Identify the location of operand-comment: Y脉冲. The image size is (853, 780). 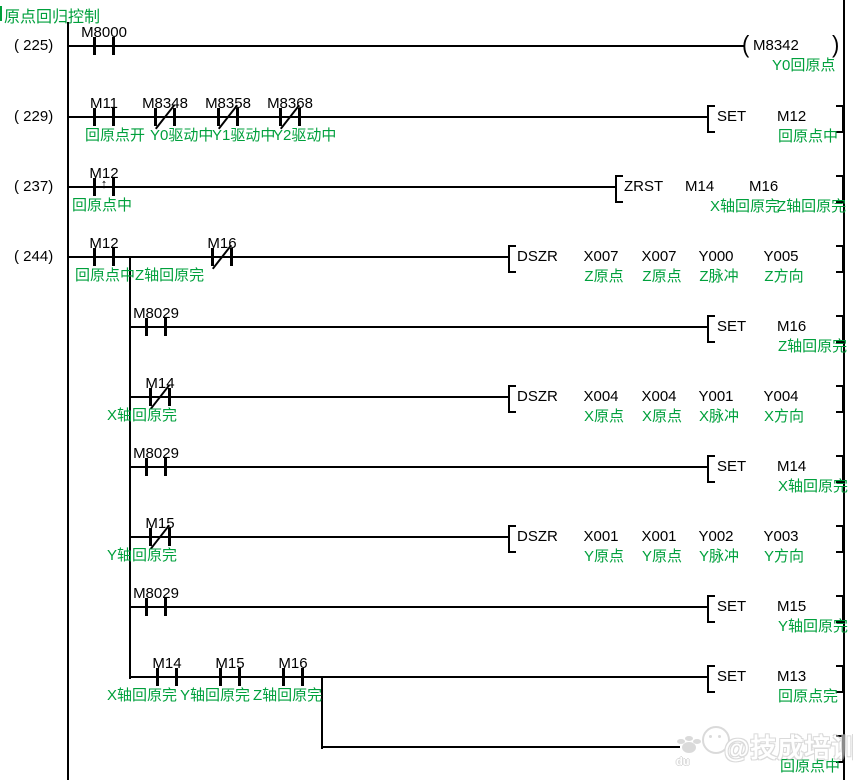
(719, 556).